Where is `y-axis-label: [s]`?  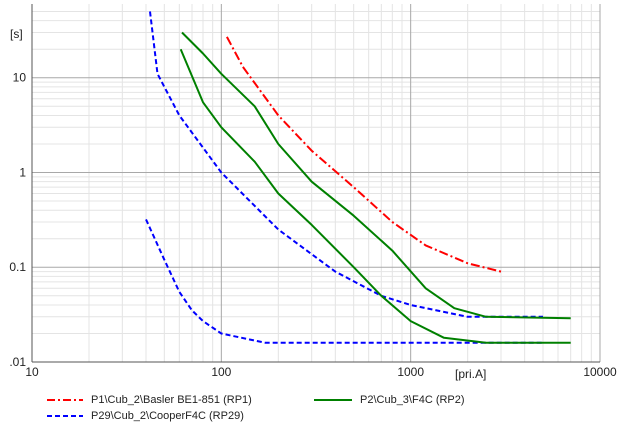
y-axis-label: [s] is located at coordinates (16, 34).